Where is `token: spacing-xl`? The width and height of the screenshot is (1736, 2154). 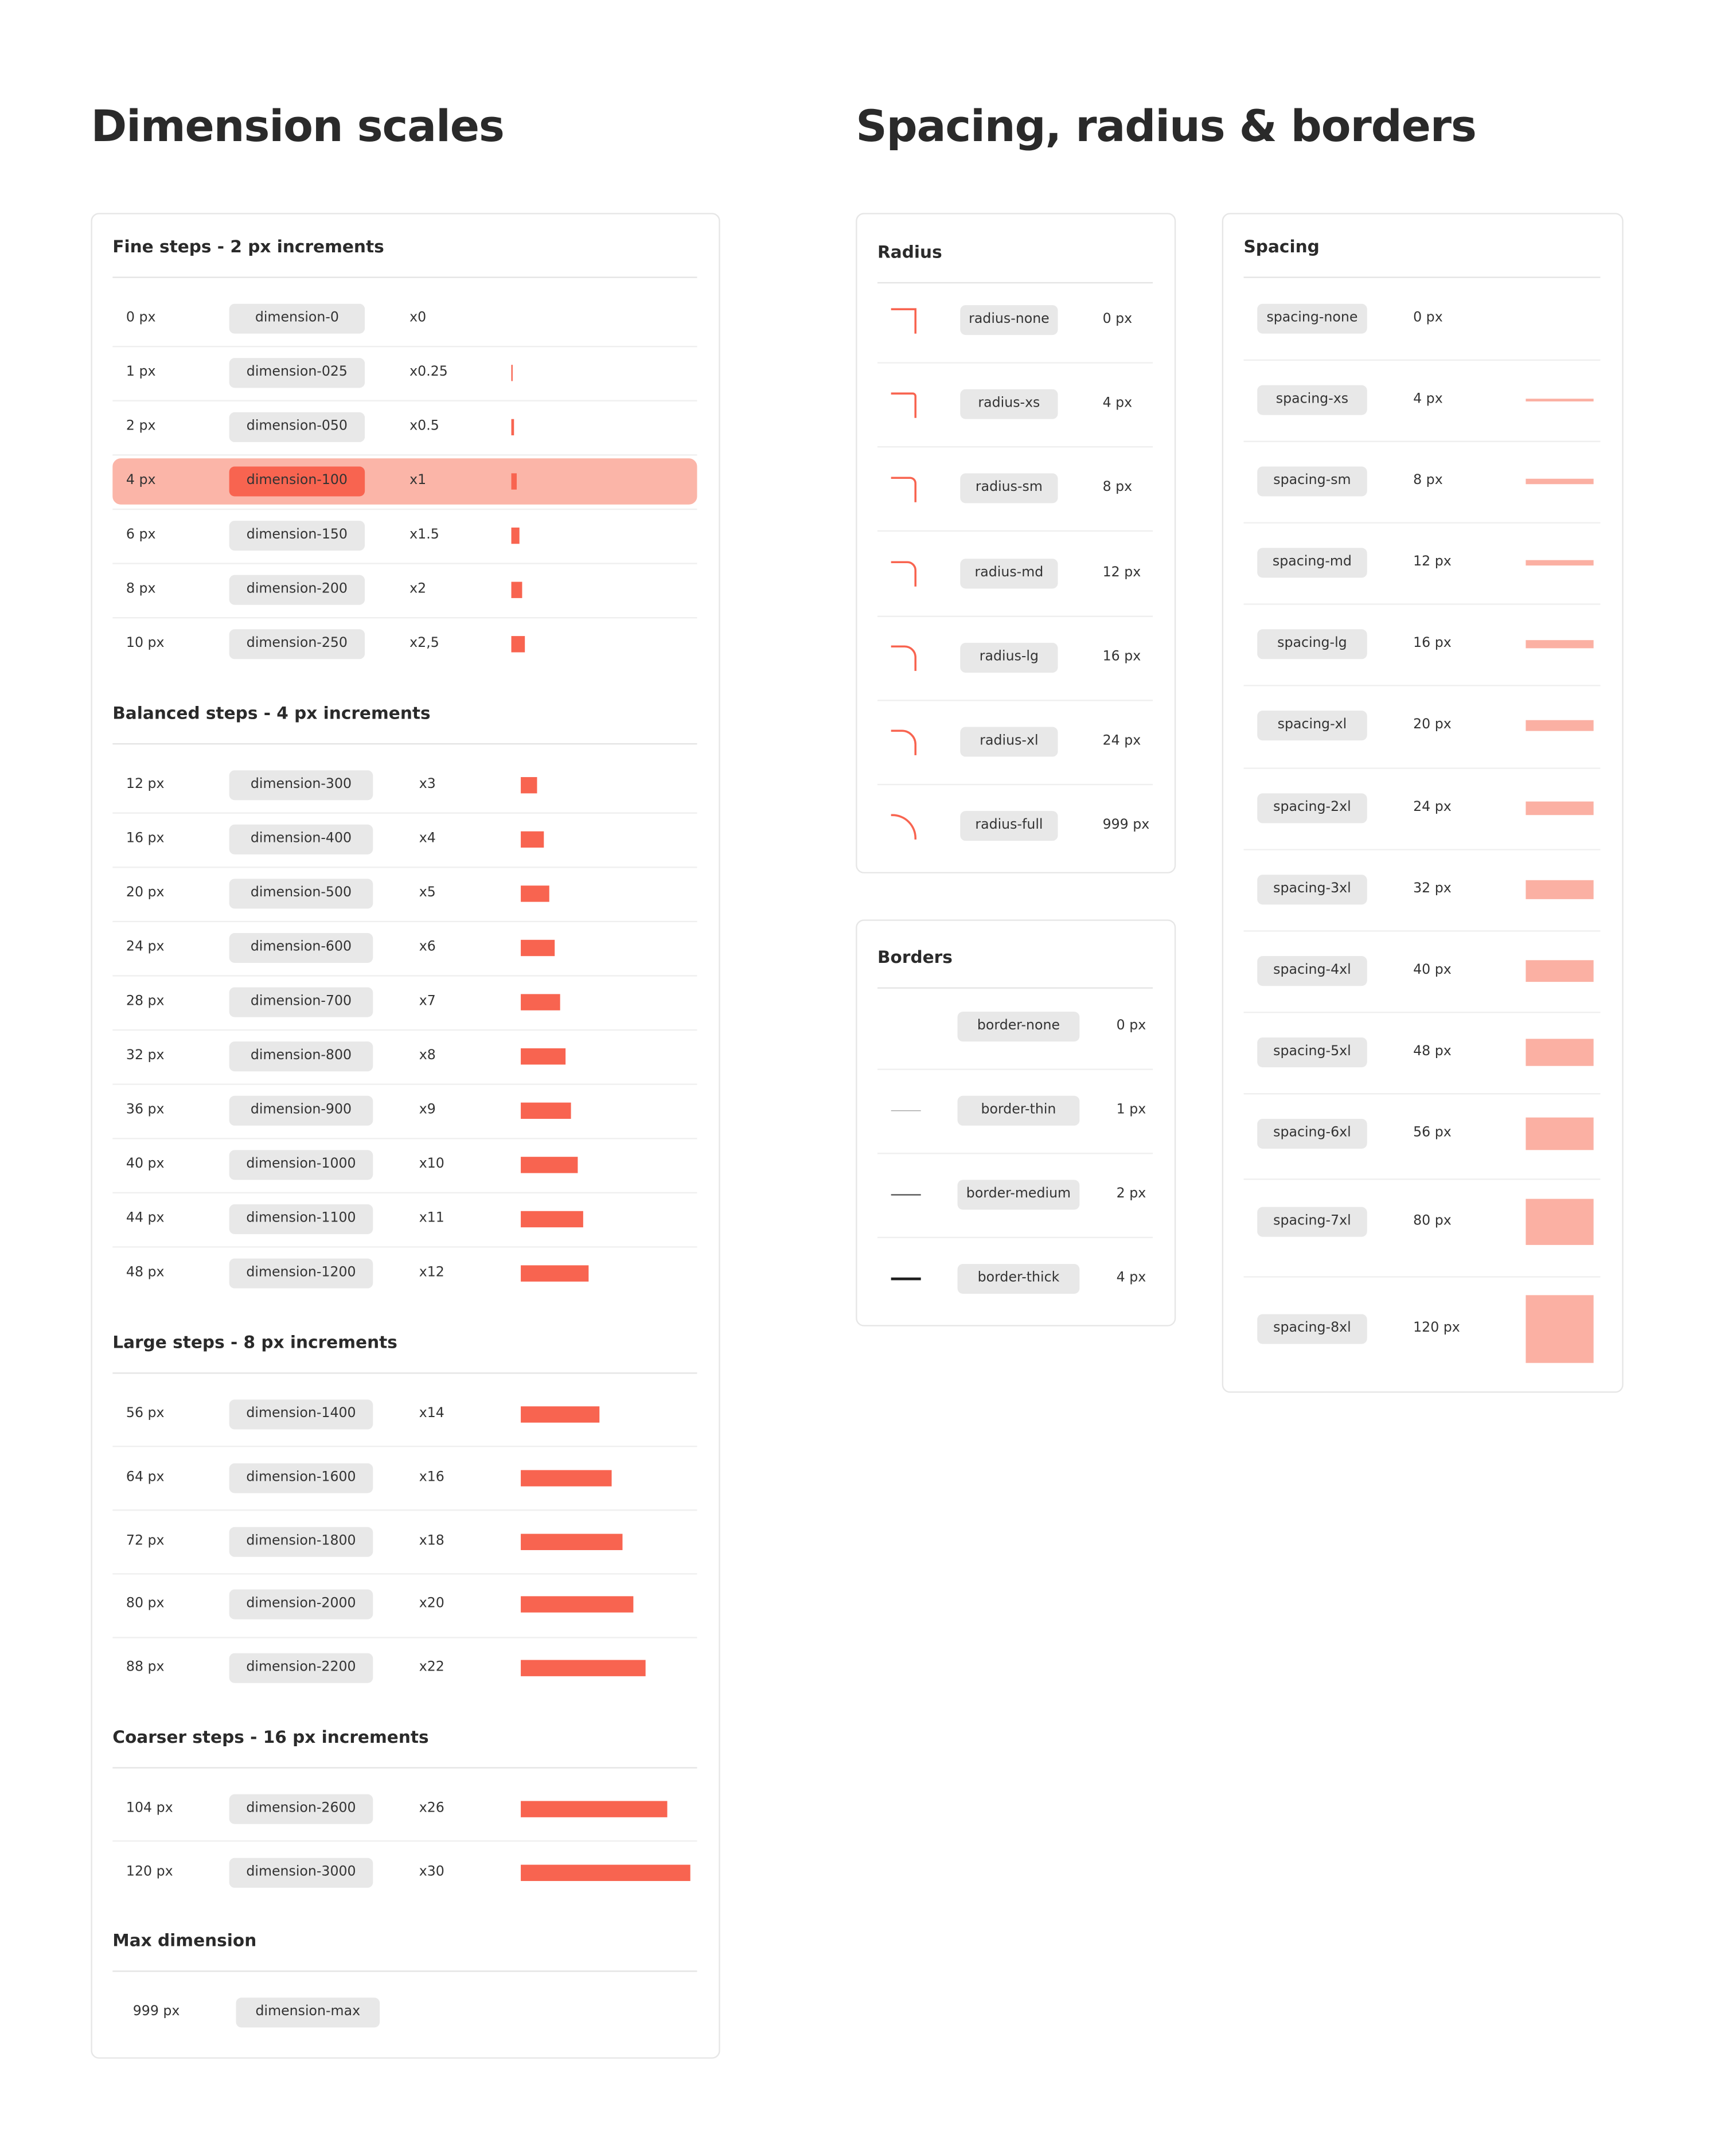
token: spacing-xl is located at coordinates (1312, 726).